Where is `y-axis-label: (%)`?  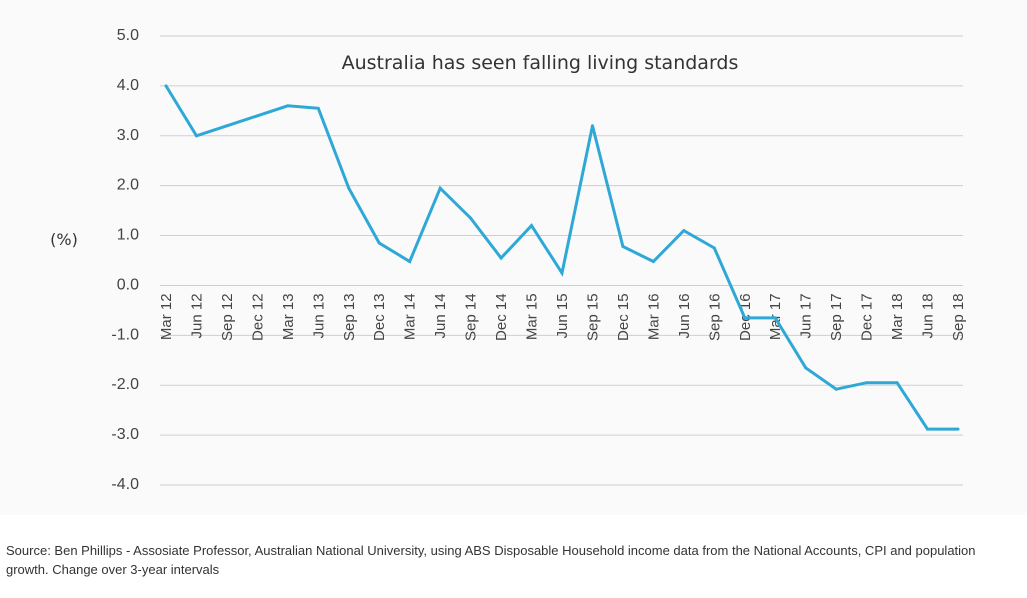 y-axis-label: (%) is located at coordinates (64, 239).